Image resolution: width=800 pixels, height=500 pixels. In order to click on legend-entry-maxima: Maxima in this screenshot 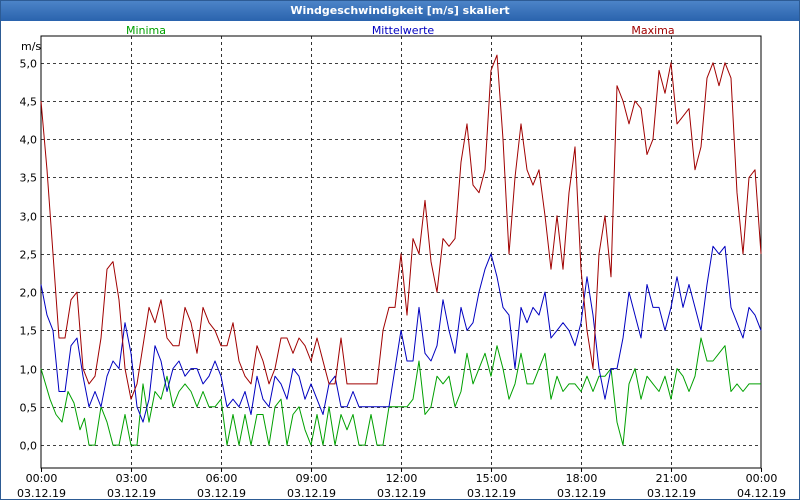, I will do `click(652, 30)`.